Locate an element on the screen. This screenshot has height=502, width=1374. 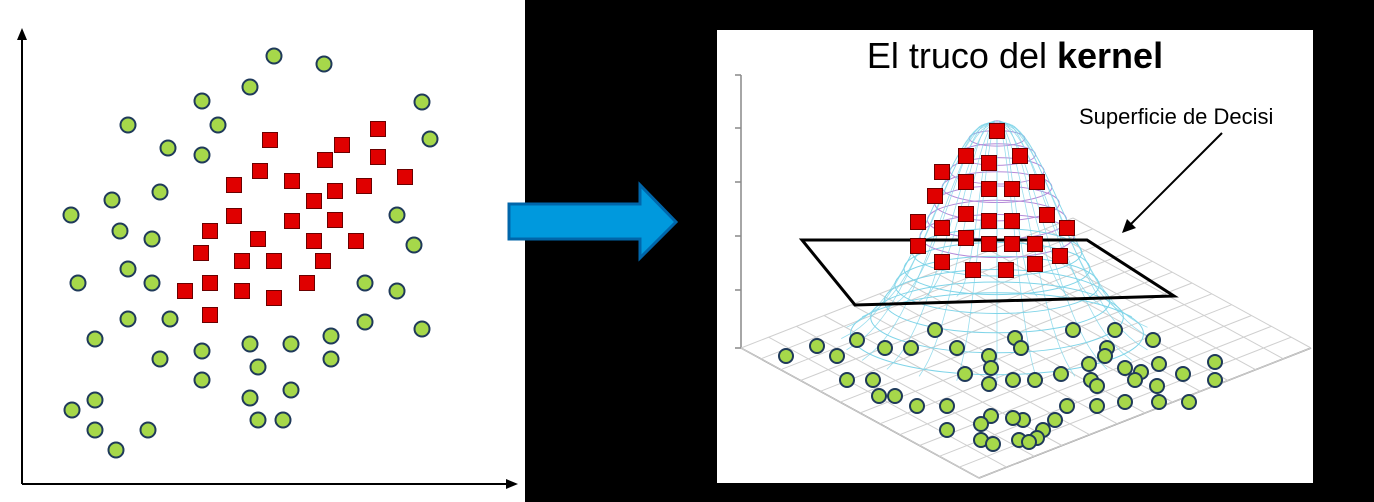
green-points-3d is located at coordinates (1000, 387).